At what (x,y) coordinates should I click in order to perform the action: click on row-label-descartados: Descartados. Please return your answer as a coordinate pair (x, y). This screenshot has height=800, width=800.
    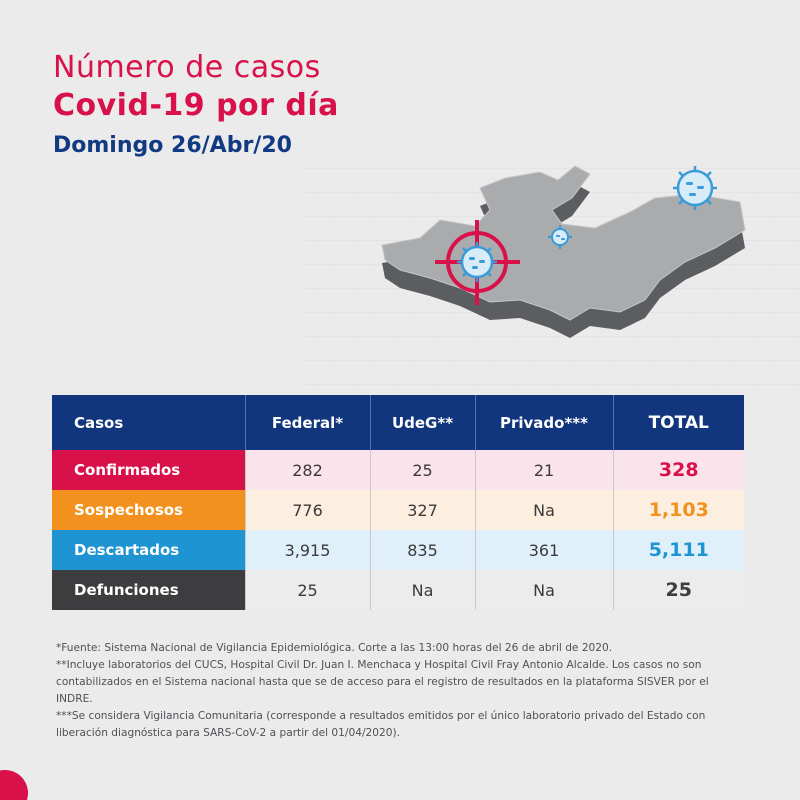
    Looking at the image, I should click on (148, 550).